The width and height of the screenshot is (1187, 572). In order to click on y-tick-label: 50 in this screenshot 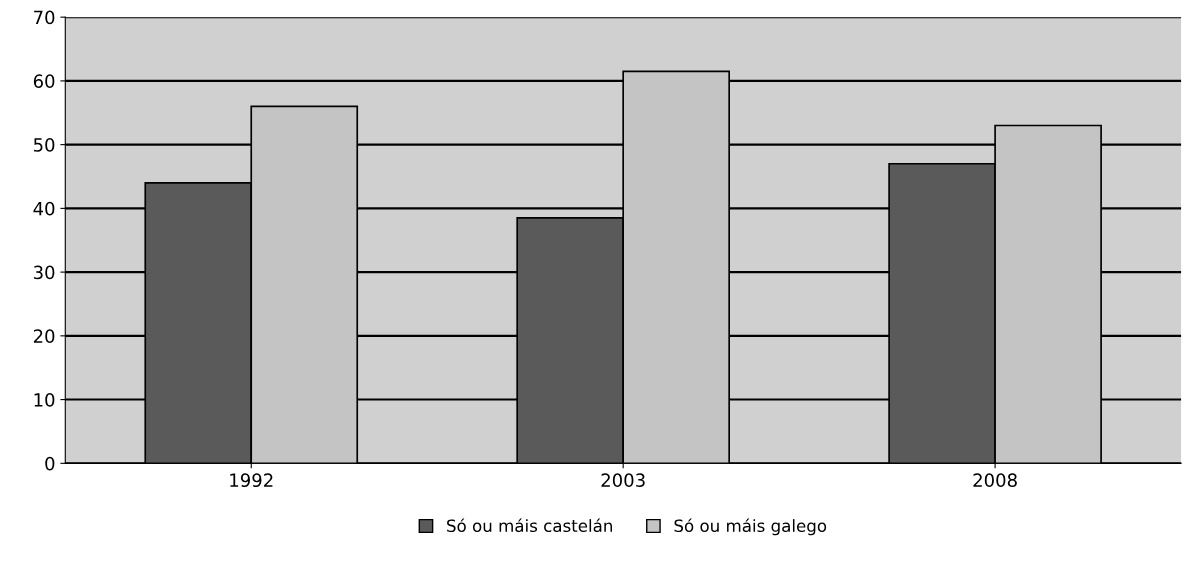, I will do `click(44, 145)`.